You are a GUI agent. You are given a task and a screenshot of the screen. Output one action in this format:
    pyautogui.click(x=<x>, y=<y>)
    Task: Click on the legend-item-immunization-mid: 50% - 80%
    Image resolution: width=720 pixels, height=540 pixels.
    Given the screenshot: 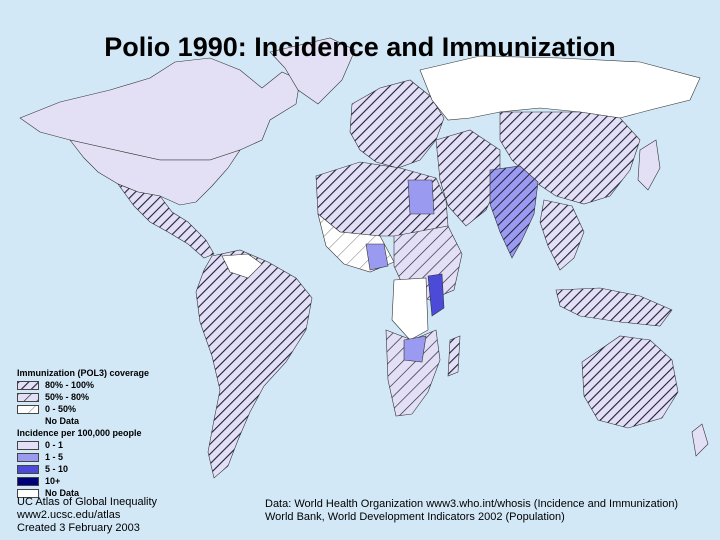 What is the action you would take?
    pyautogui.click(x=83, y=397)
    